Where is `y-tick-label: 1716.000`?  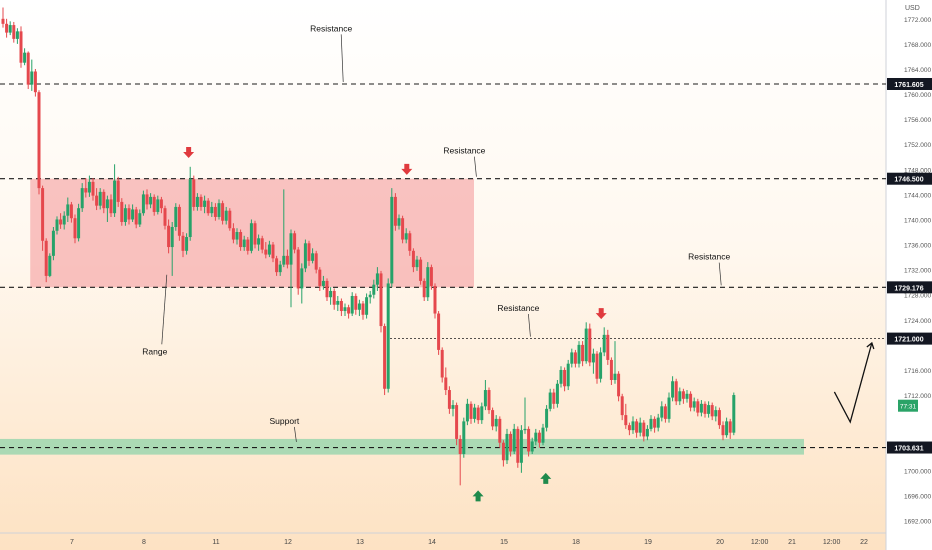
y-tick-label: 1716.000 is located at coordinates (917, 371).